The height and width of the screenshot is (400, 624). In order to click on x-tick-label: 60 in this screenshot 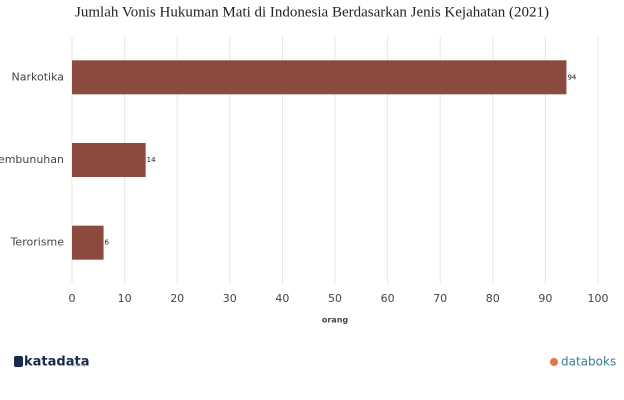, I will do `click(388, 298)`.